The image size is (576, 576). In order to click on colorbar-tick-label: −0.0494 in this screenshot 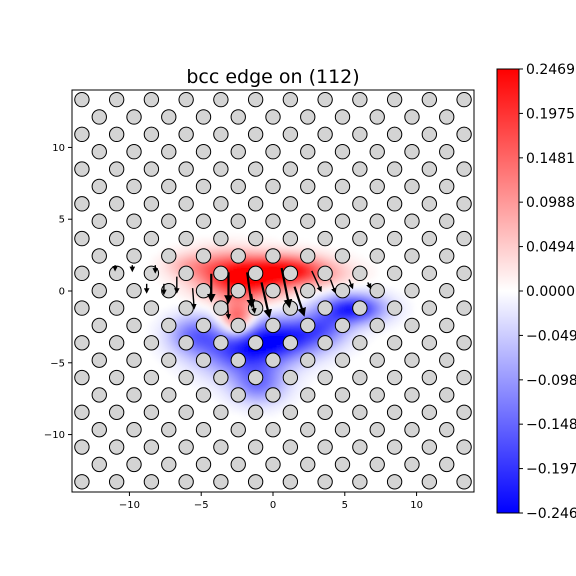, I will do `click(551, 336)`.